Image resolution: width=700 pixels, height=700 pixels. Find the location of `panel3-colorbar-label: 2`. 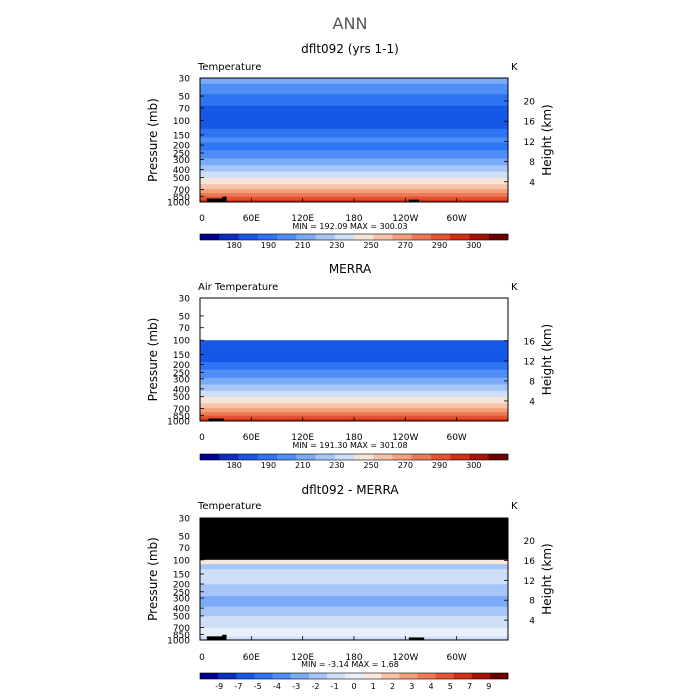

panel3-colorbar-label: 2 is located at coordinates (392, 686).